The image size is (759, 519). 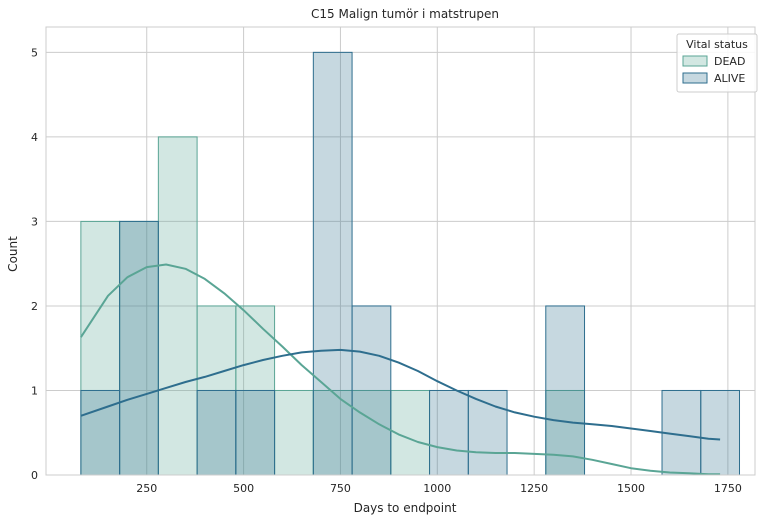 What do you see at coordinates (34, 137) in the screenshot?
I see `y-tick-label: 4` at bounding box center [34, 137].